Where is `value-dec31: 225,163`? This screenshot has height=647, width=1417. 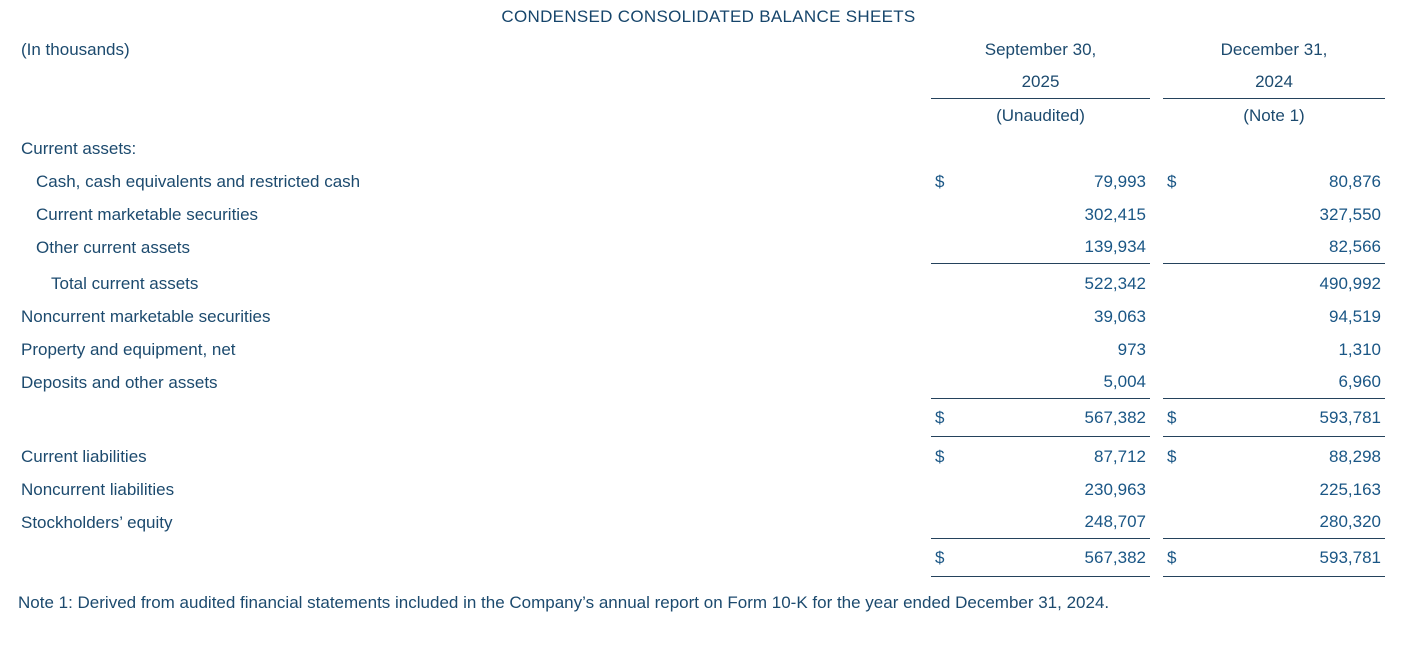
value-dec31: 225,163 is located at coordinates (1350, 489).